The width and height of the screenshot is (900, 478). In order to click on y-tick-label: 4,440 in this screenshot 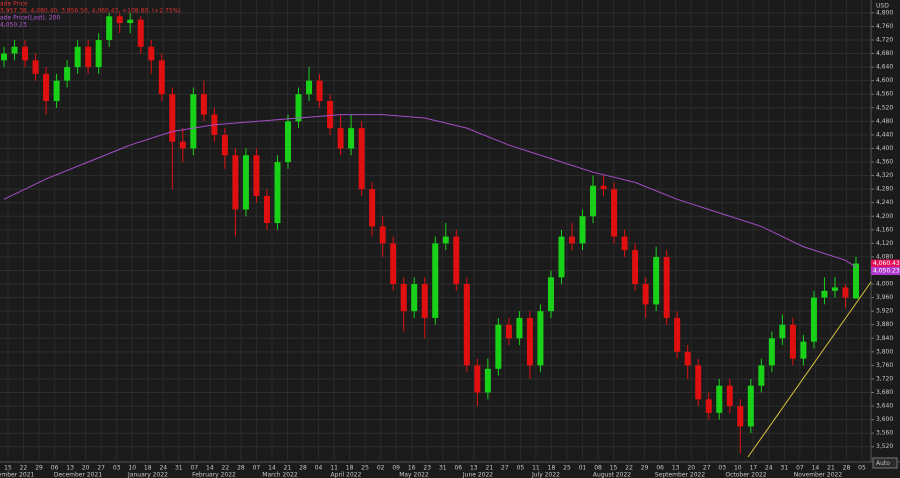, I will do `click(884, 134)`.